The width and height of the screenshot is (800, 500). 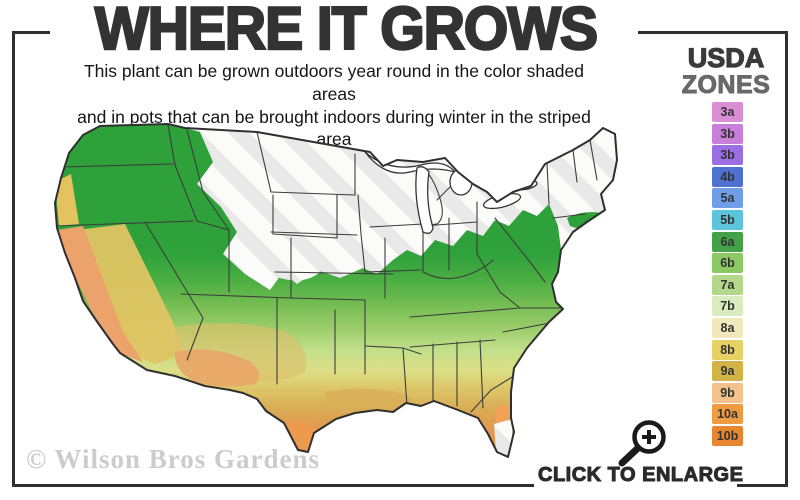 What do you see at coordinates (727, 414) in the screenshot?
I see `zone-chip-10a: 10a` at bounding box center [727, 414].